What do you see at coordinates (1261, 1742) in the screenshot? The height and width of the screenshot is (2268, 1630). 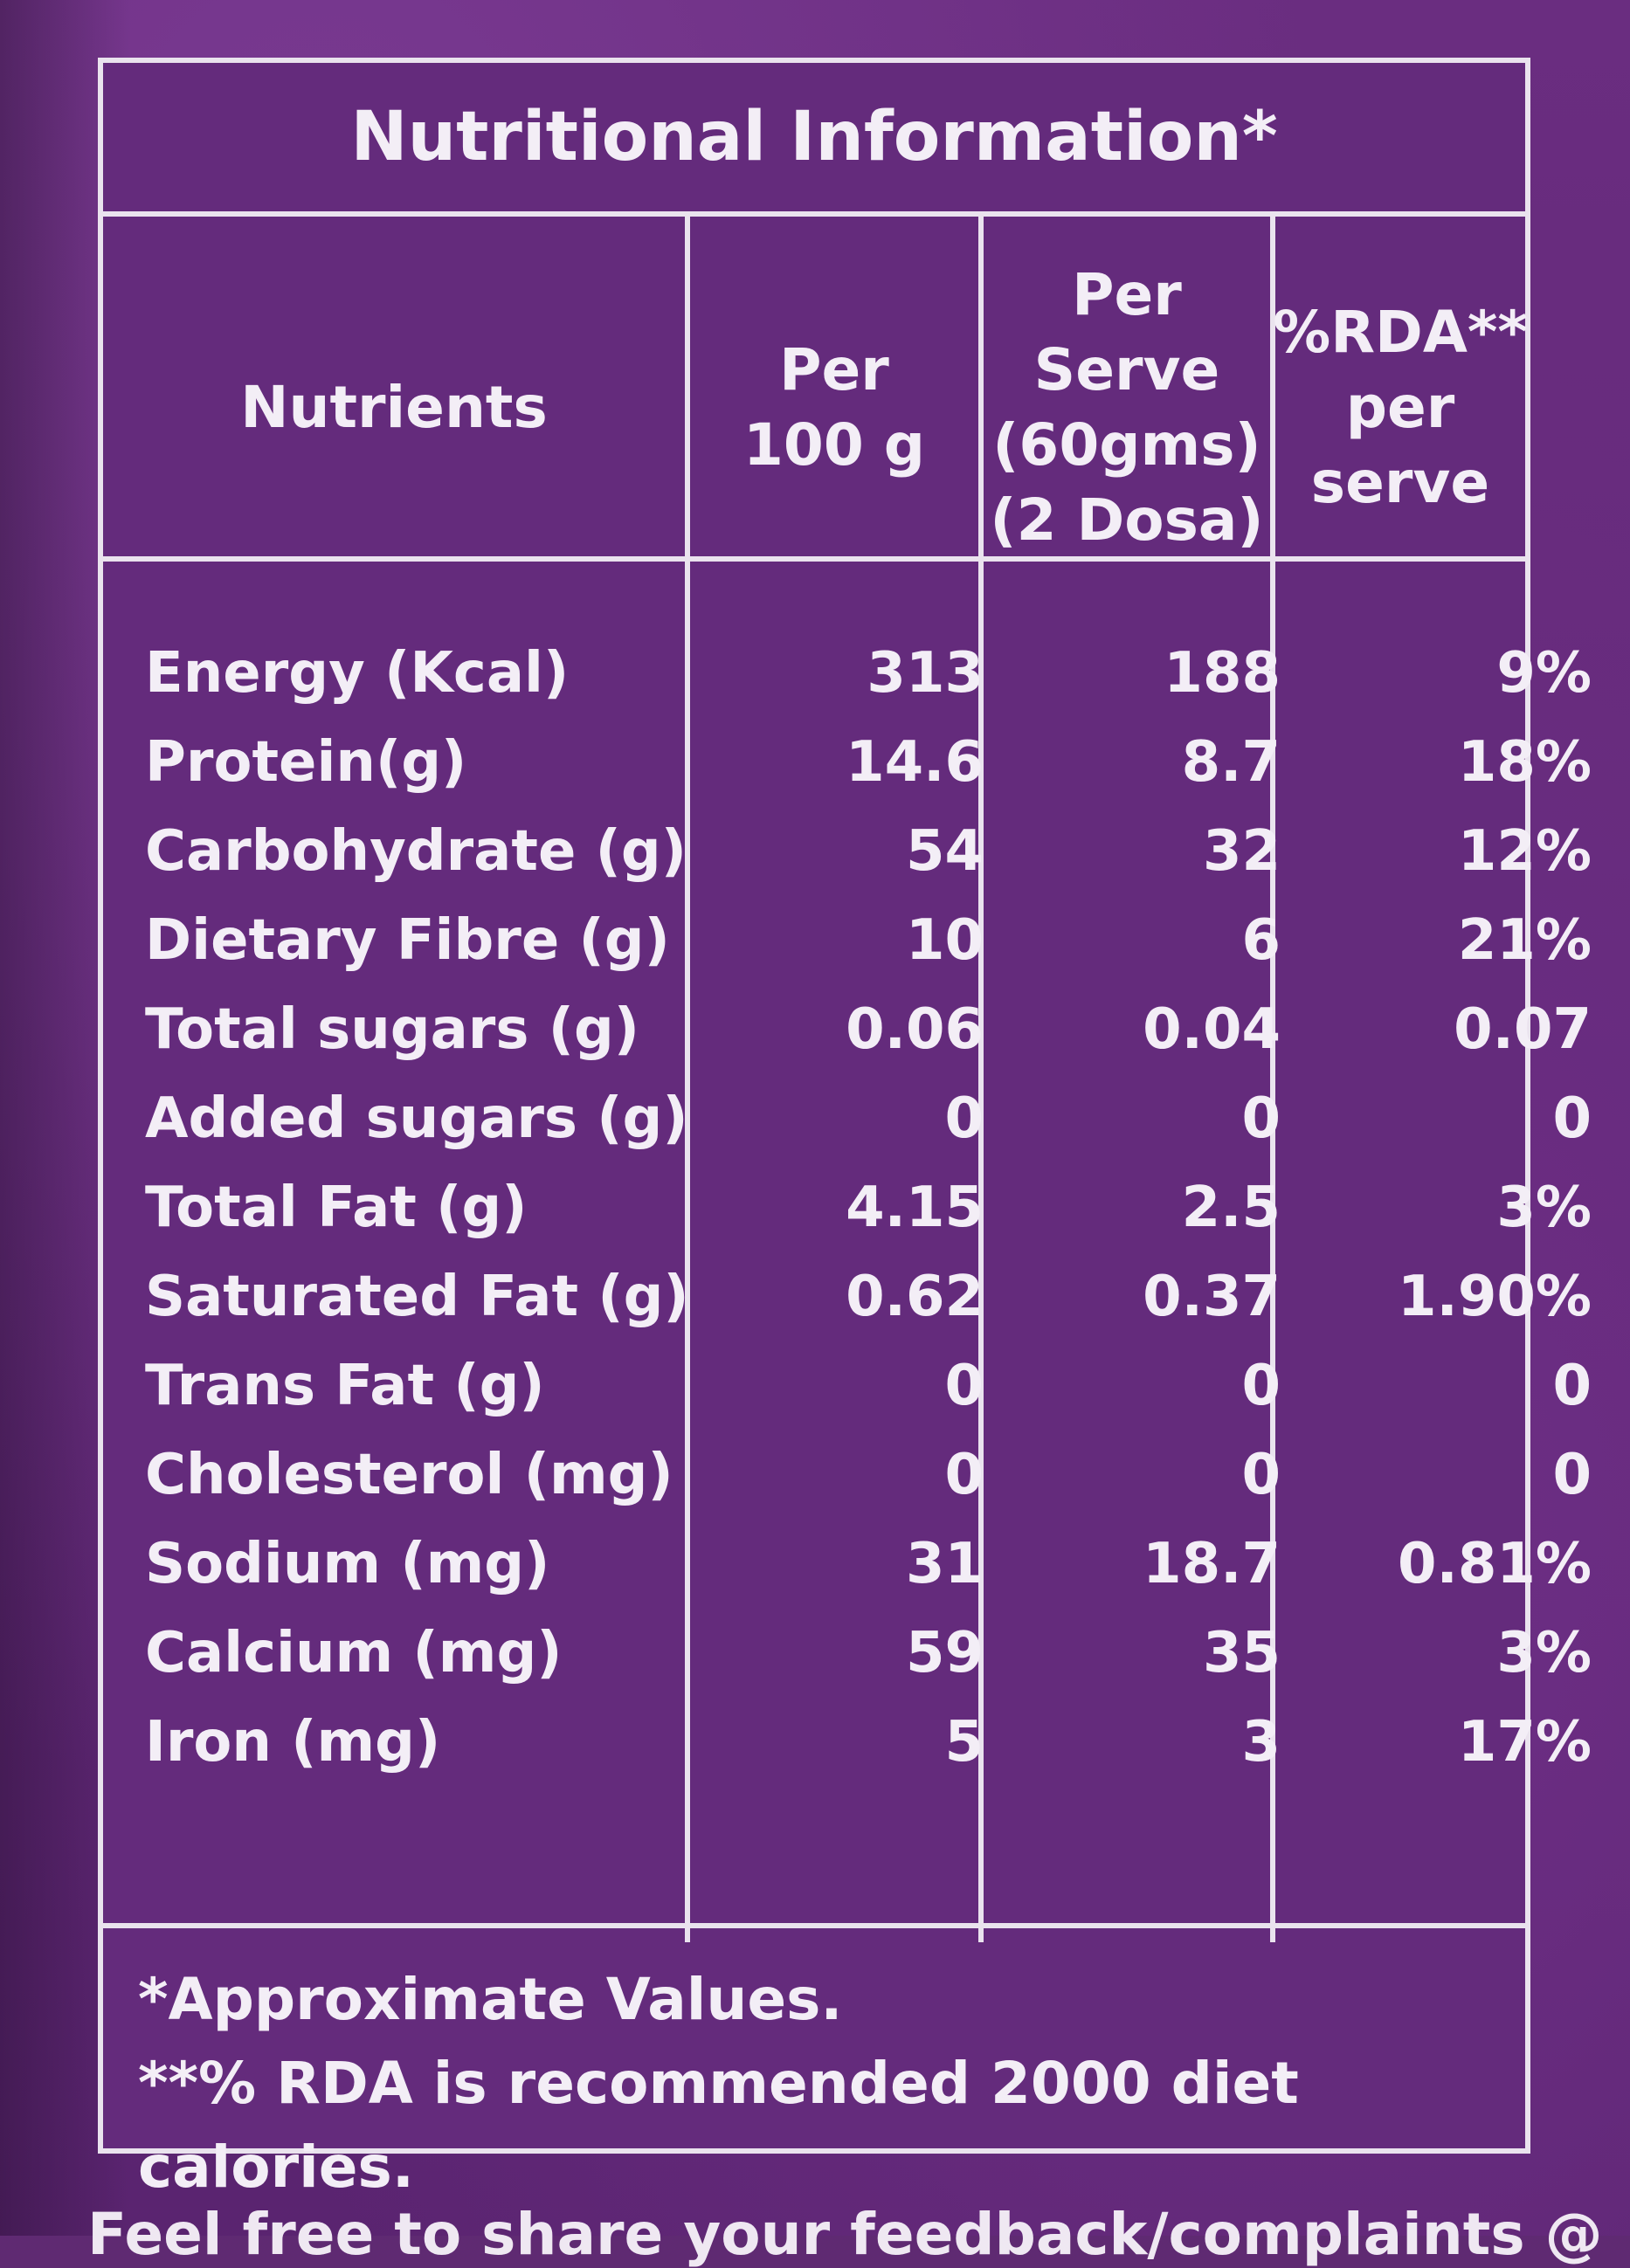 I see `value-per-serve: 3` at bounding box center [1261, 1742].